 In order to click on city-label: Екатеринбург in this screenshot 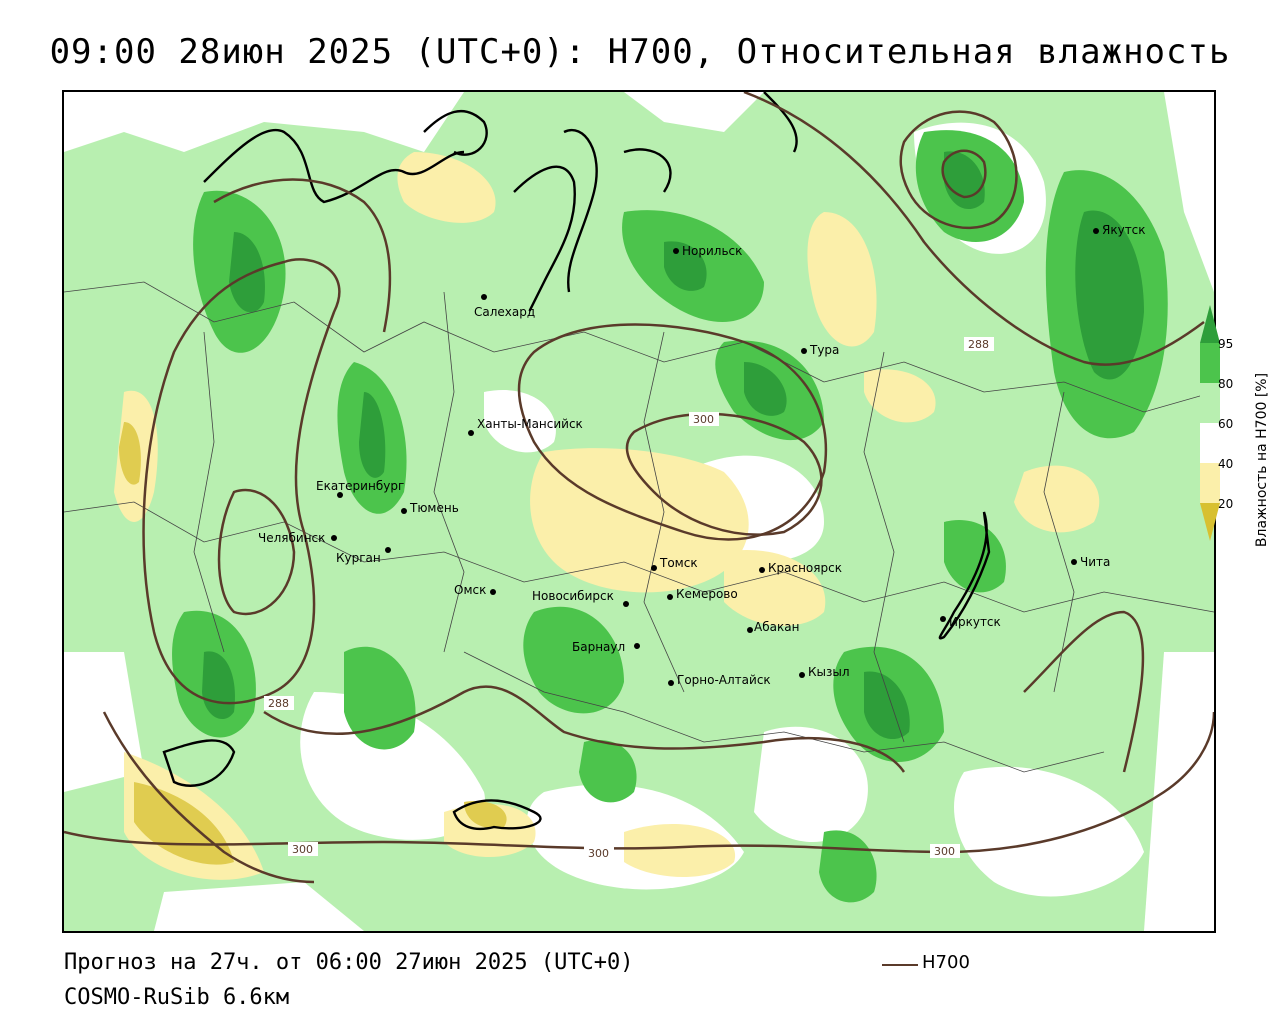, I will do `click(360, 486)`.